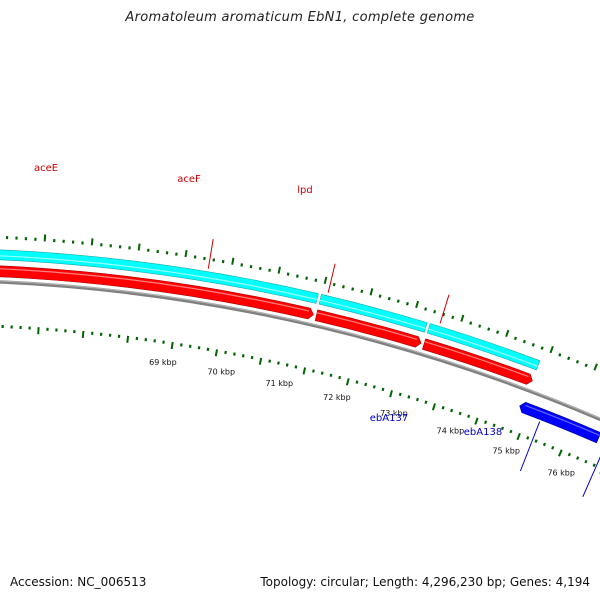 The image size is (600, 600). Describe the element at coordinates (189, 179) in the screenshot. I see `gene-label-aceF: aceF` at that location.